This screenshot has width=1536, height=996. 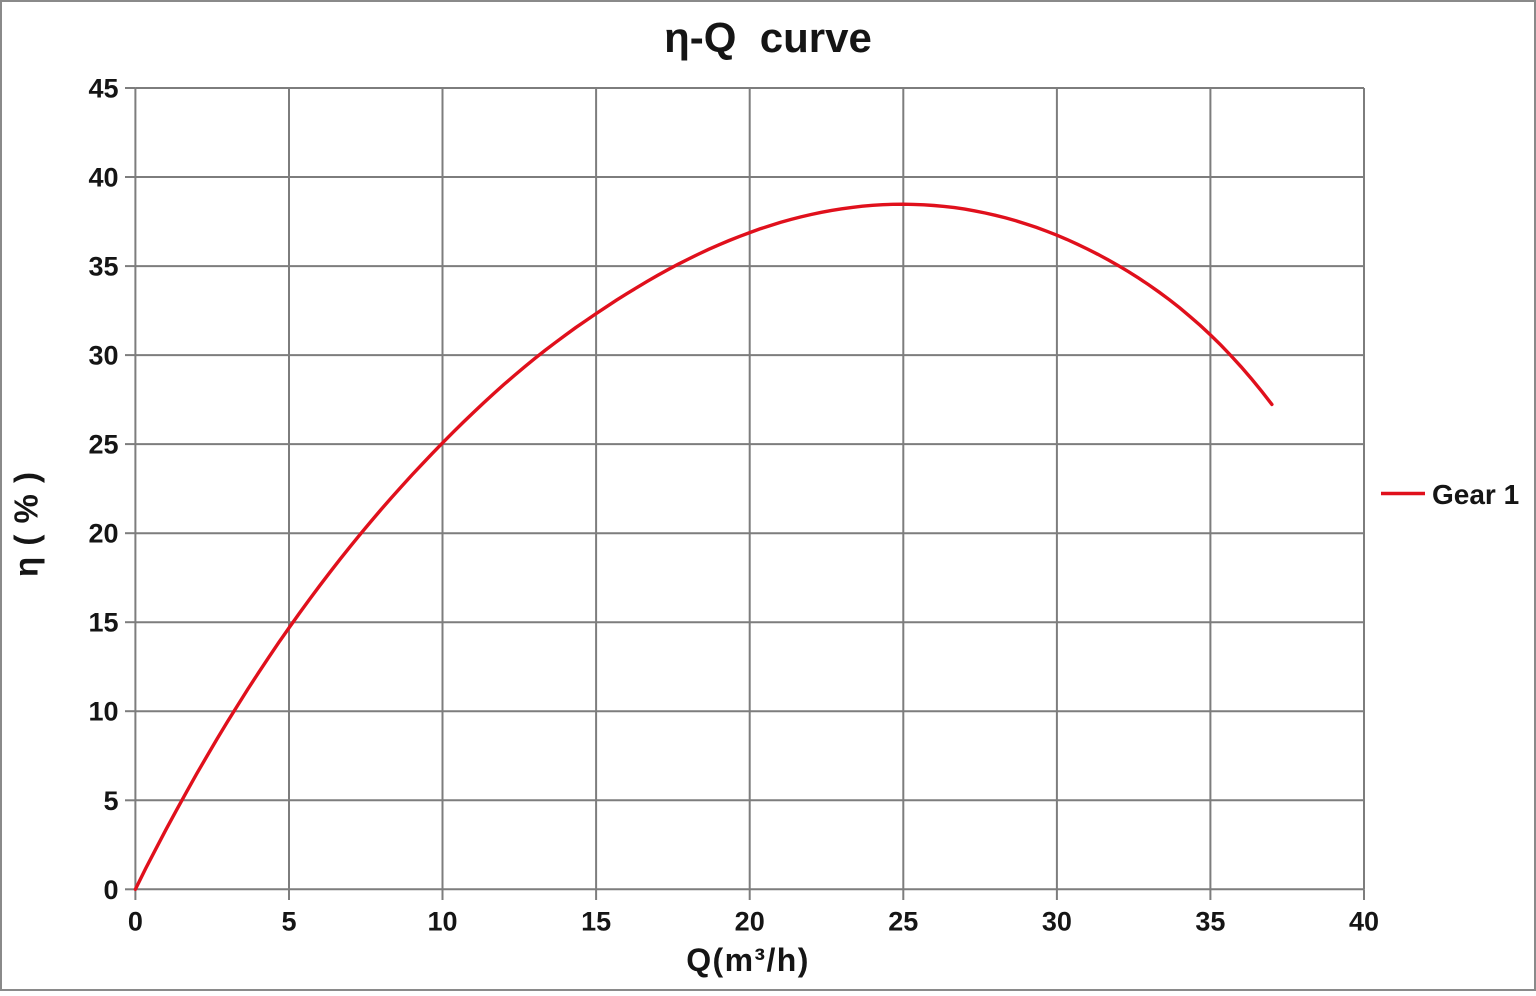 I want to click on svg-text: η-Q curve, so click(x=768, y=37).